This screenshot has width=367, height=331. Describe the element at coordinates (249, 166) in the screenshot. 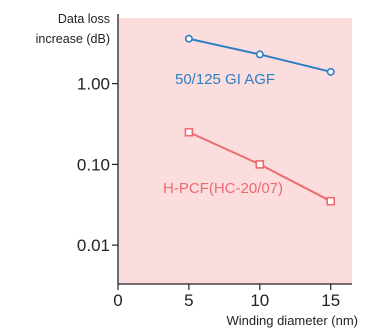

I see `series-1: H-PCF(HC-20/07)` at that location.